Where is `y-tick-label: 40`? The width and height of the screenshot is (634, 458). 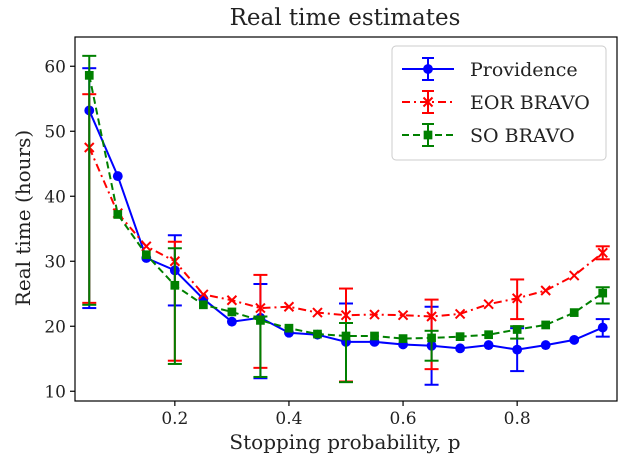
y-tick-label: 40 is located at coordinates (55, 197).